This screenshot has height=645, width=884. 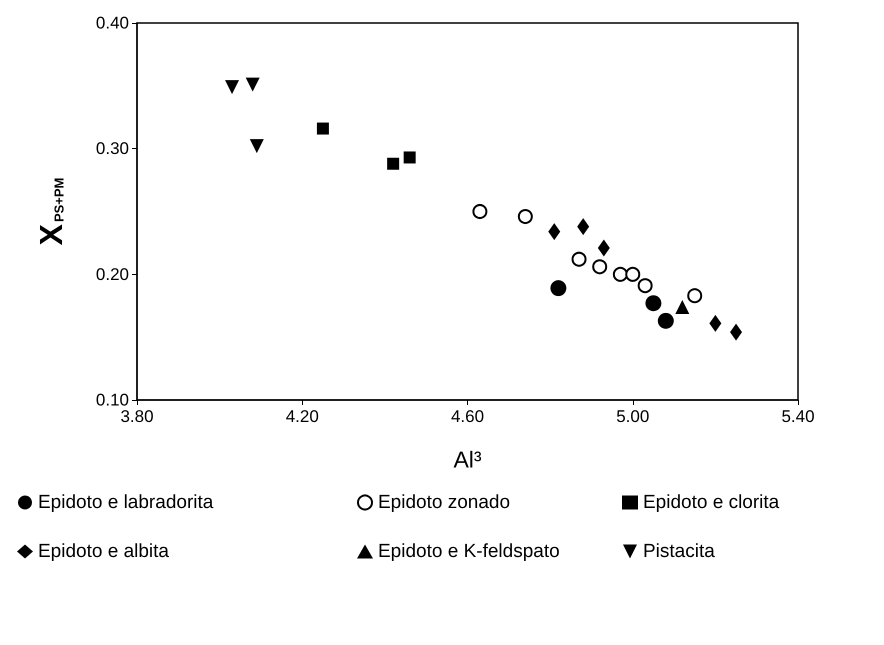 I want to click on y-tick-label: 0.40, so click(x=112, y=23).